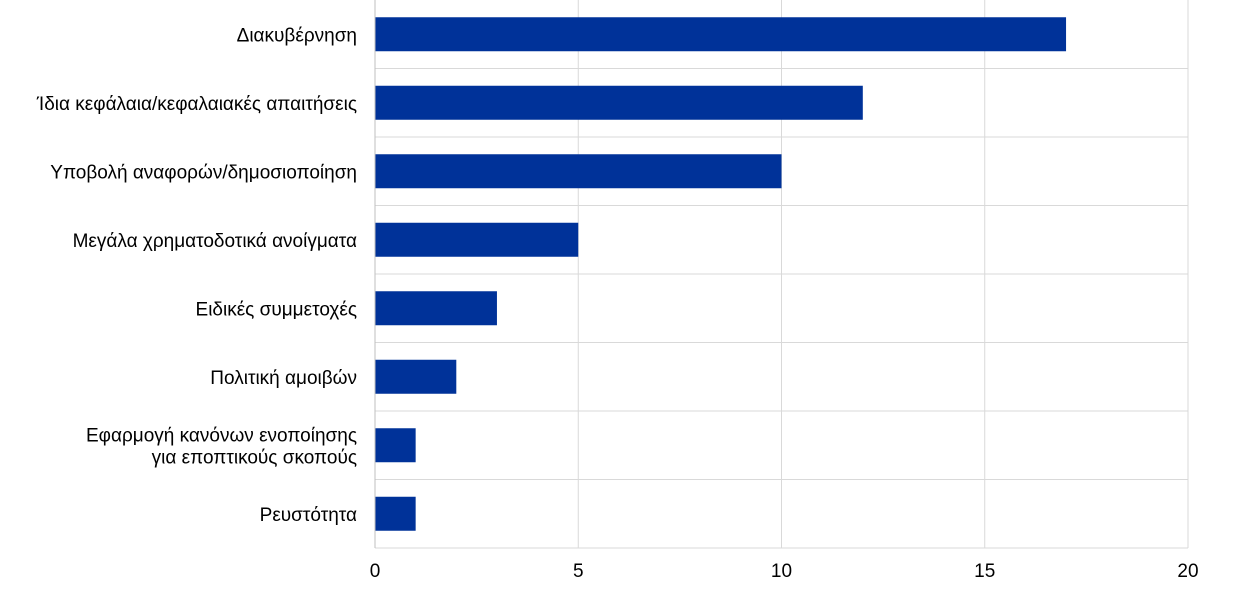  I want to click on category-label: Ειδικές συμμετοχές, so click(276, 309).